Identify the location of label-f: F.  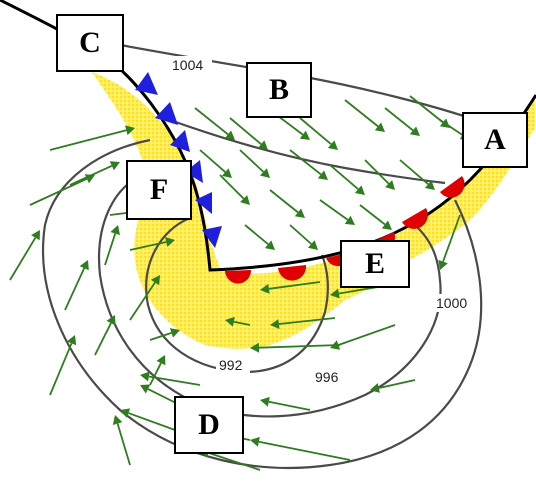
(159, 189).